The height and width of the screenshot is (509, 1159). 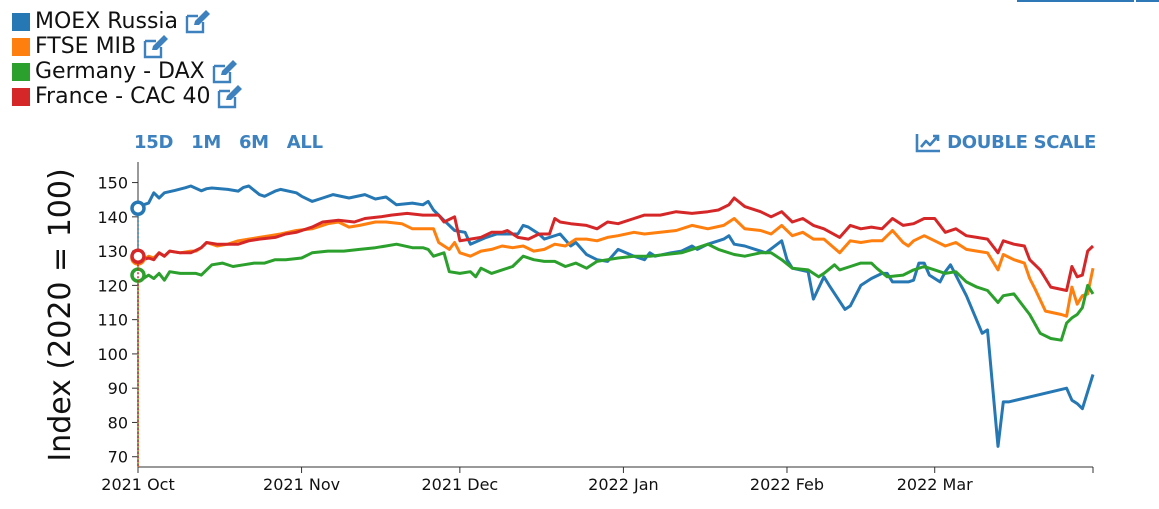 What do you see at coordinates (253, 142) in the screenshot?
I see `range-button-6m: 6M` at bounding box center [253, 142].